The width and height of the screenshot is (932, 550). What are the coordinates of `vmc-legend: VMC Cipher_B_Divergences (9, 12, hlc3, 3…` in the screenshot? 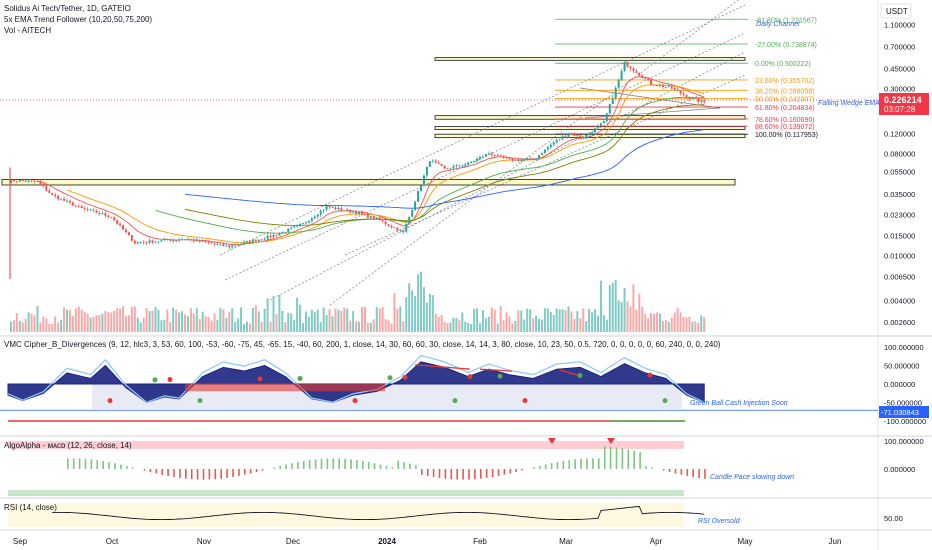 It's located at (362, 344).